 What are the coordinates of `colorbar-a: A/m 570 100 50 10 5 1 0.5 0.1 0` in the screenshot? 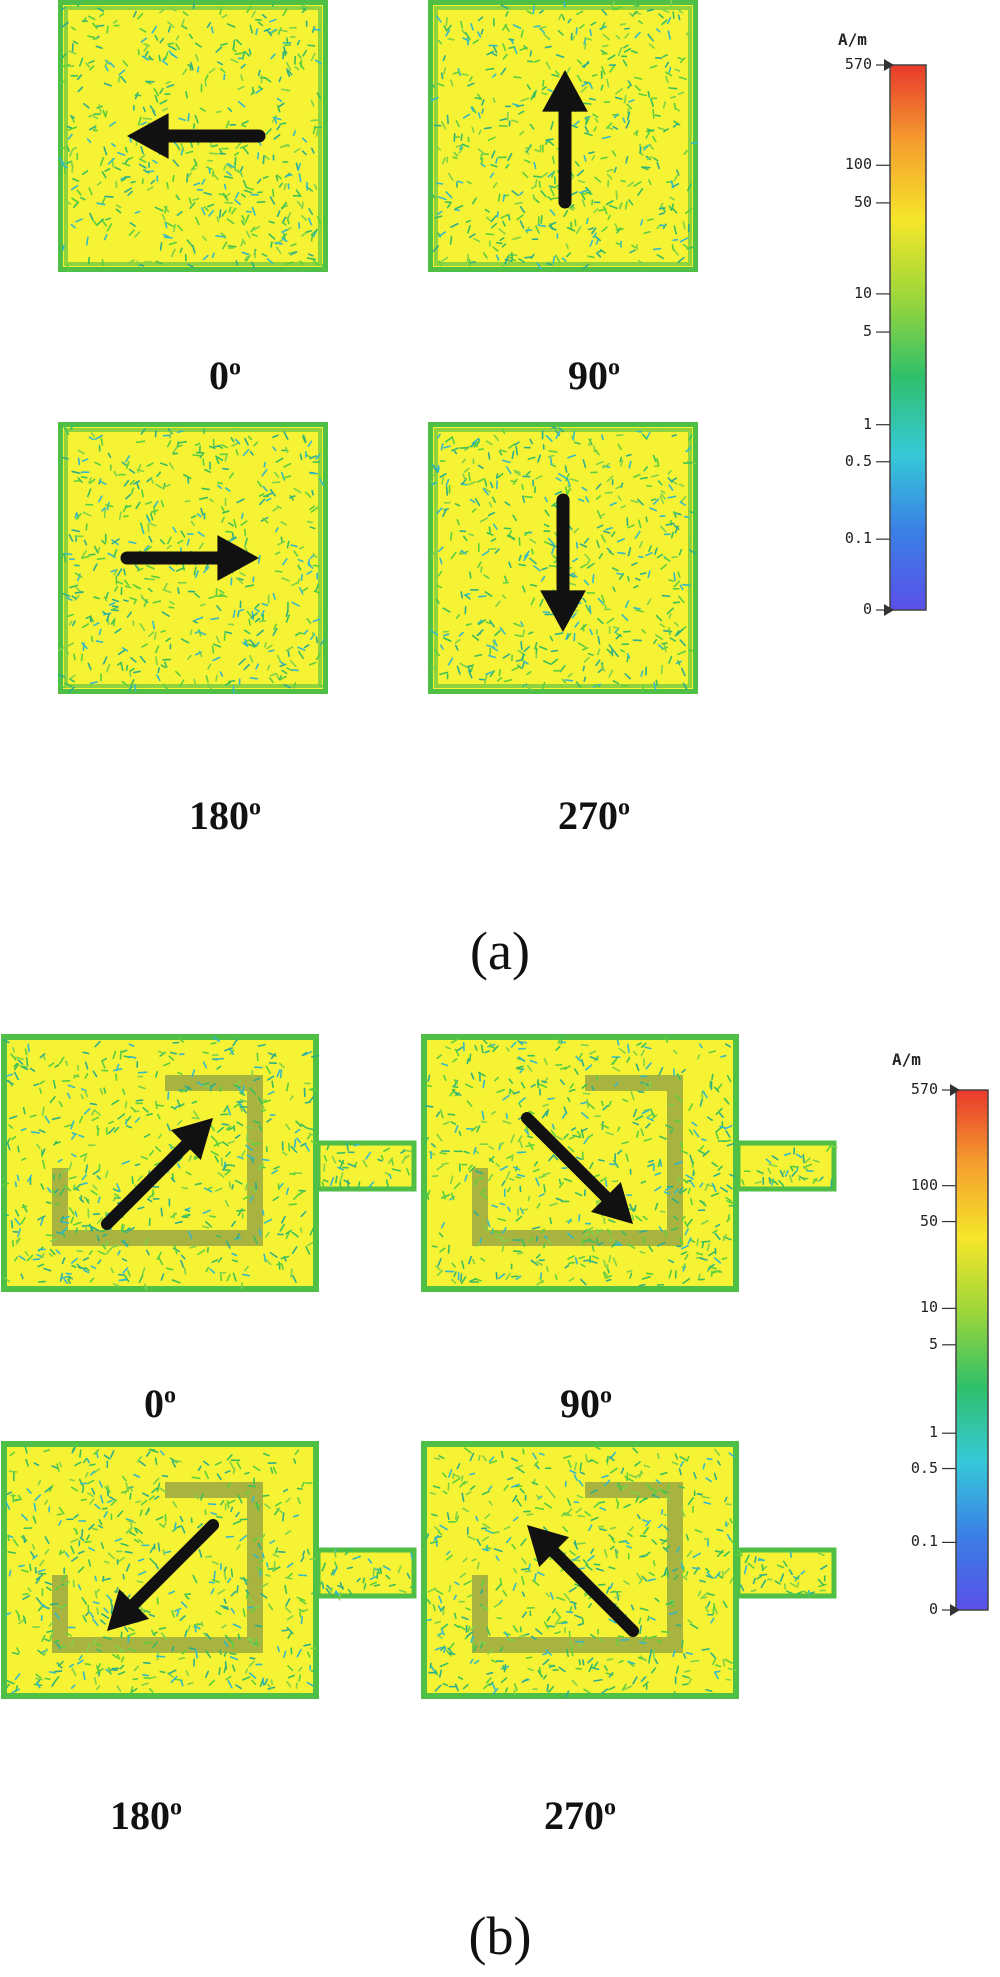 It's located at (910, 330).